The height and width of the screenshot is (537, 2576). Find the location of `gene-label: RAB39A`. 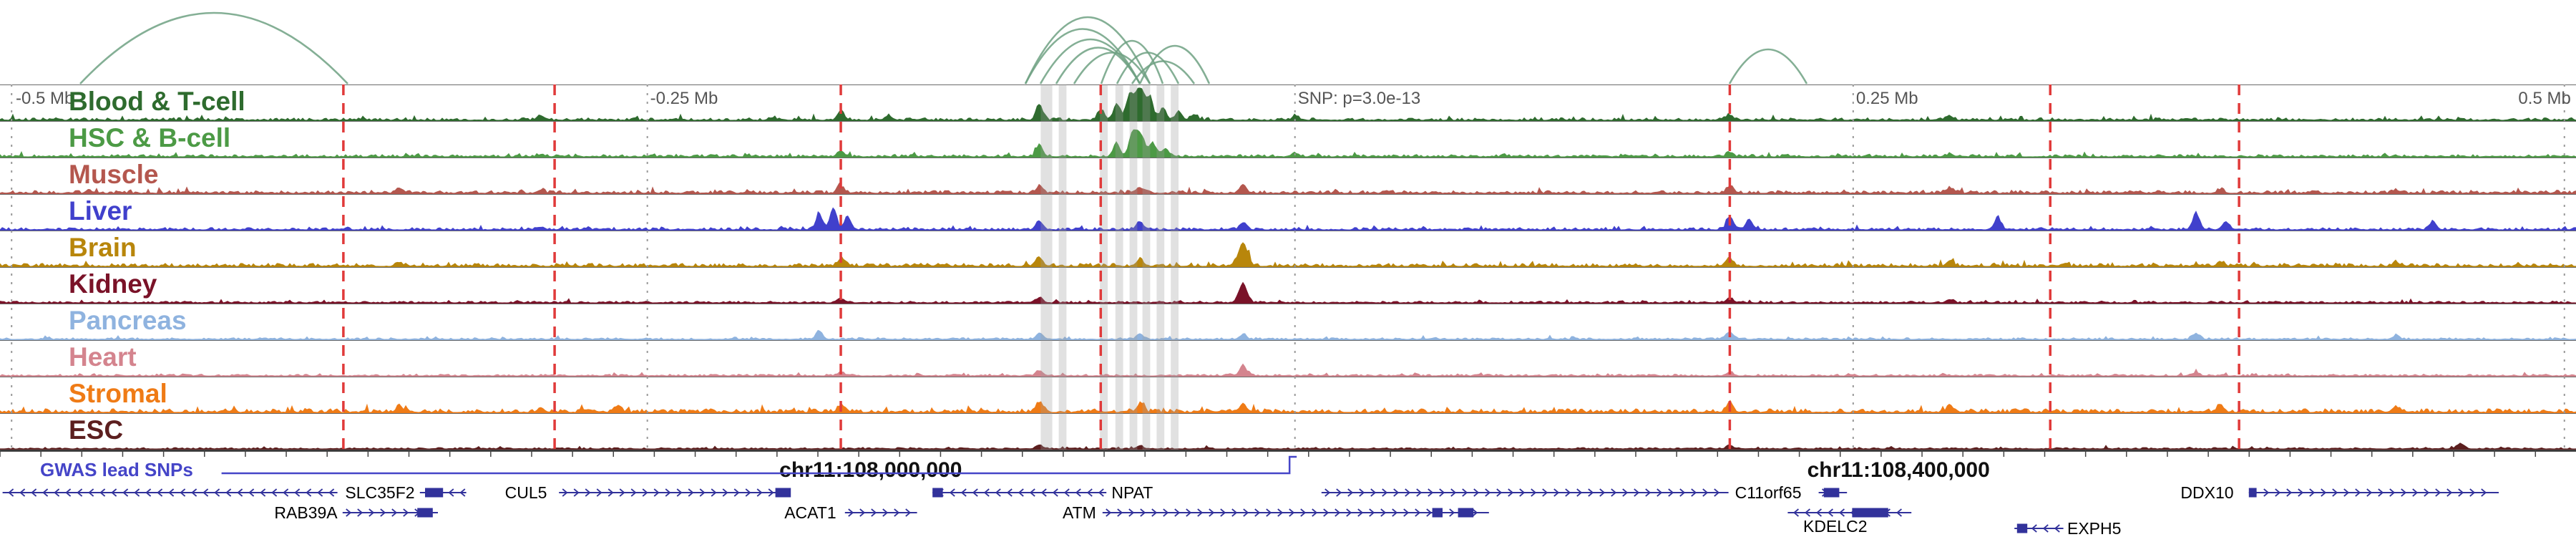

gene-label: RAB39A is located at coordinates (306, 512).